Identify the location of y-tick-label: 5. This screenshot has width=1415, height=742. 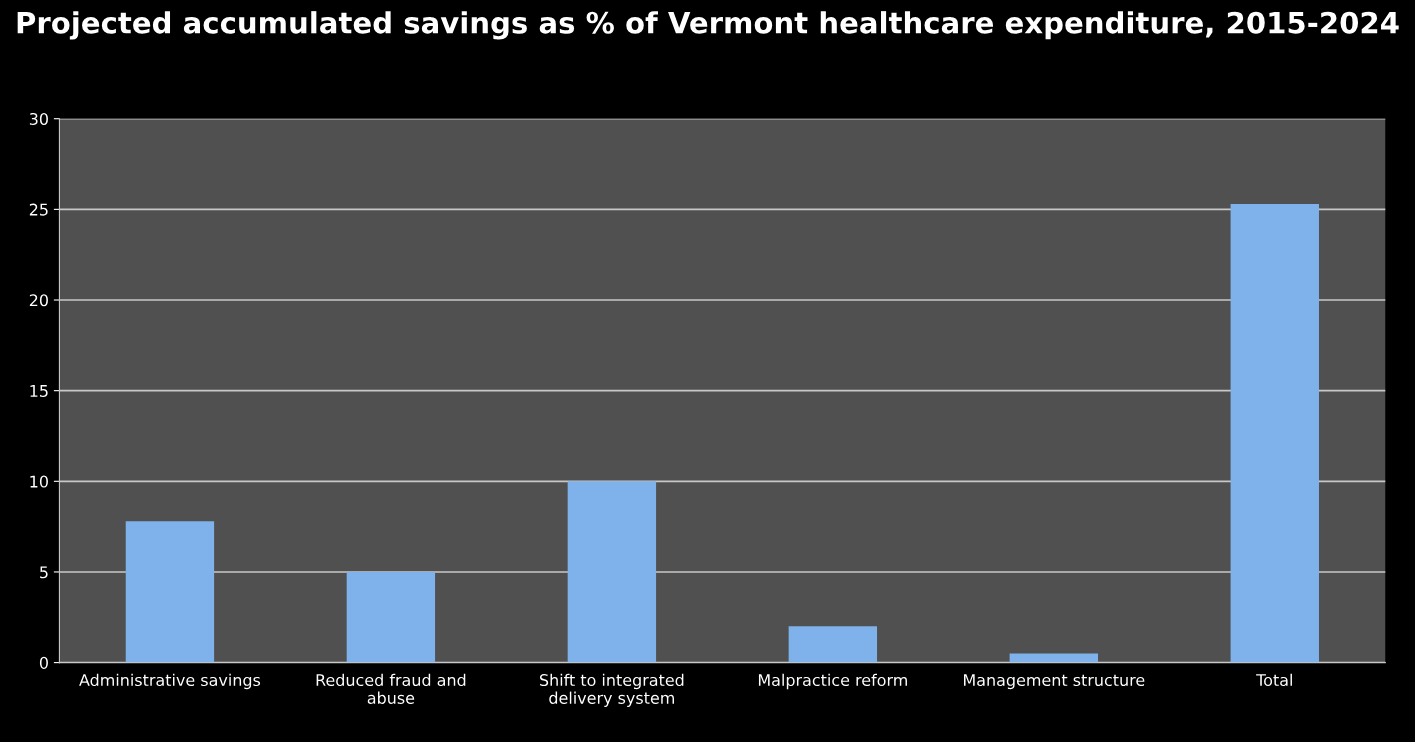
(44, 572).